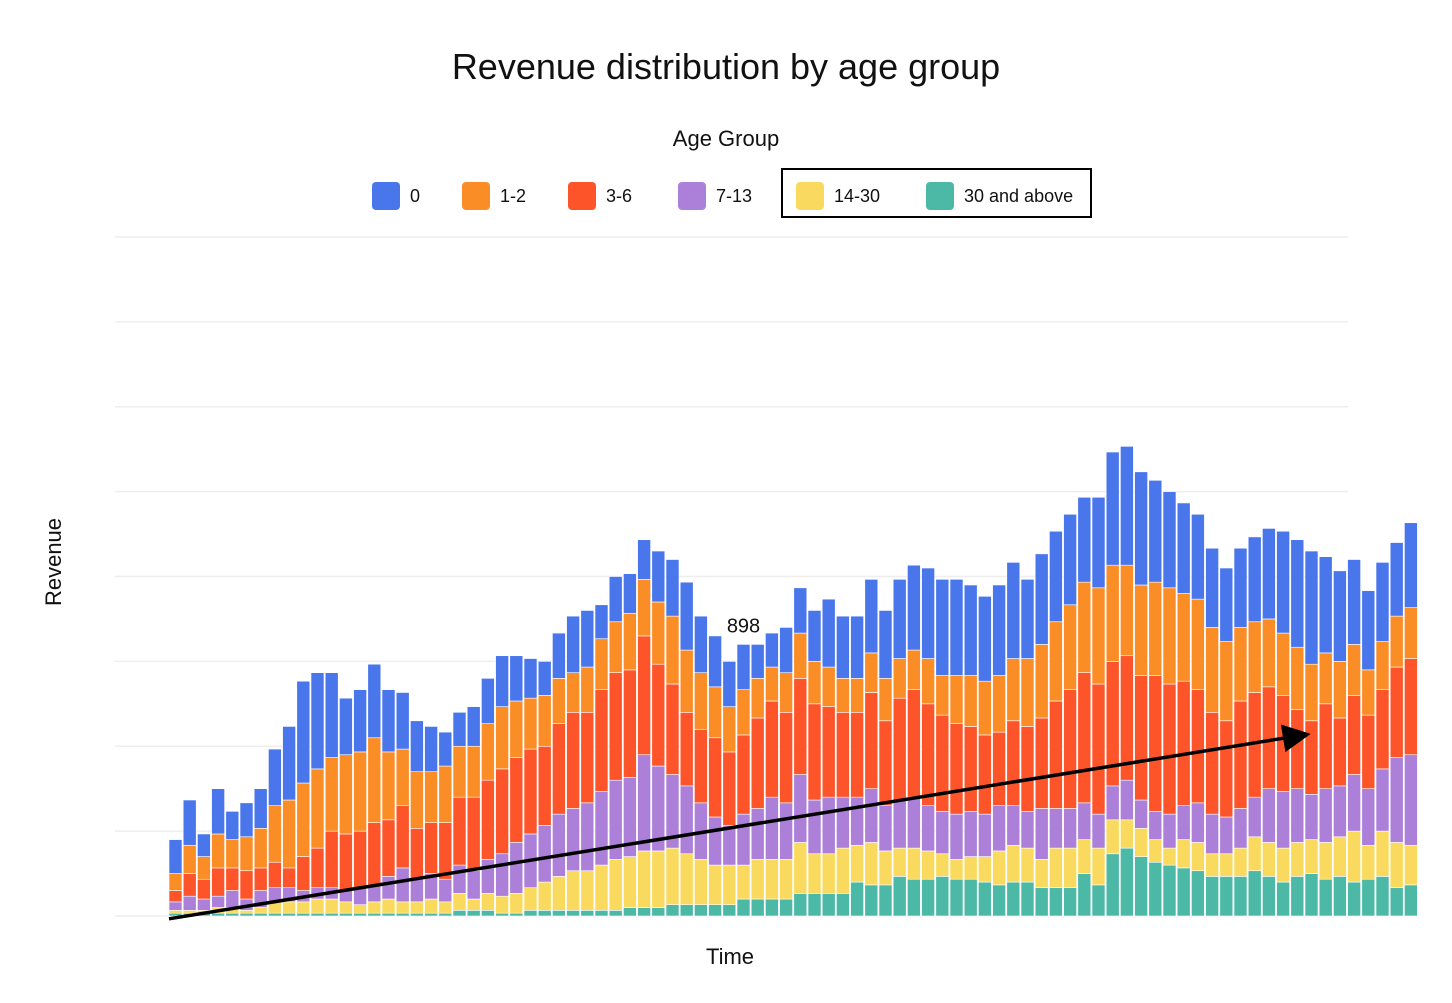 The width and height of the screenshot is (1452, 1003). I want to click on annotation-label: 898, so click(743, 626).